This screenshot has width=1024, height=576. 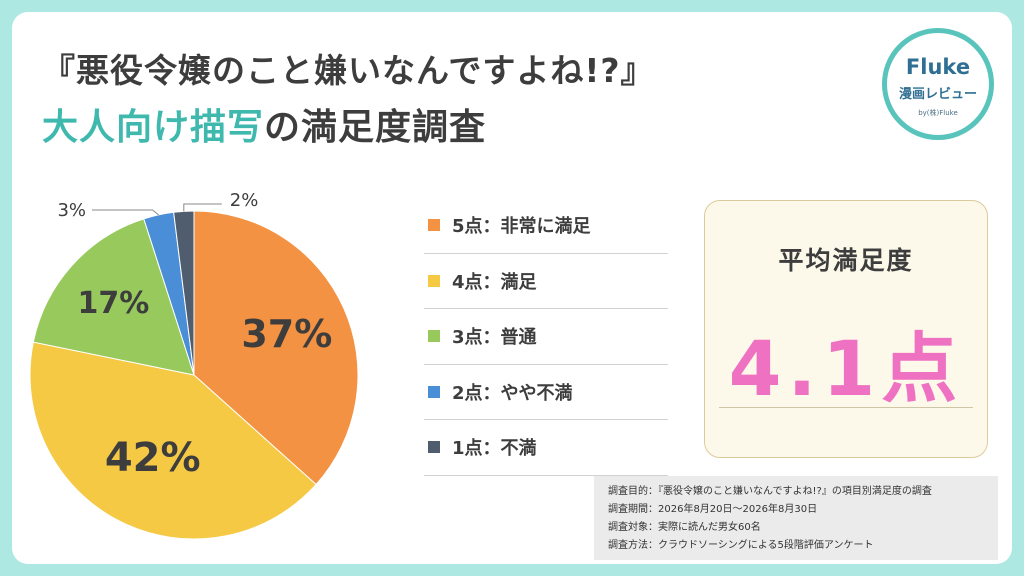 I want to click on legend-label: 4点：満足, so click(x=494, y=282).